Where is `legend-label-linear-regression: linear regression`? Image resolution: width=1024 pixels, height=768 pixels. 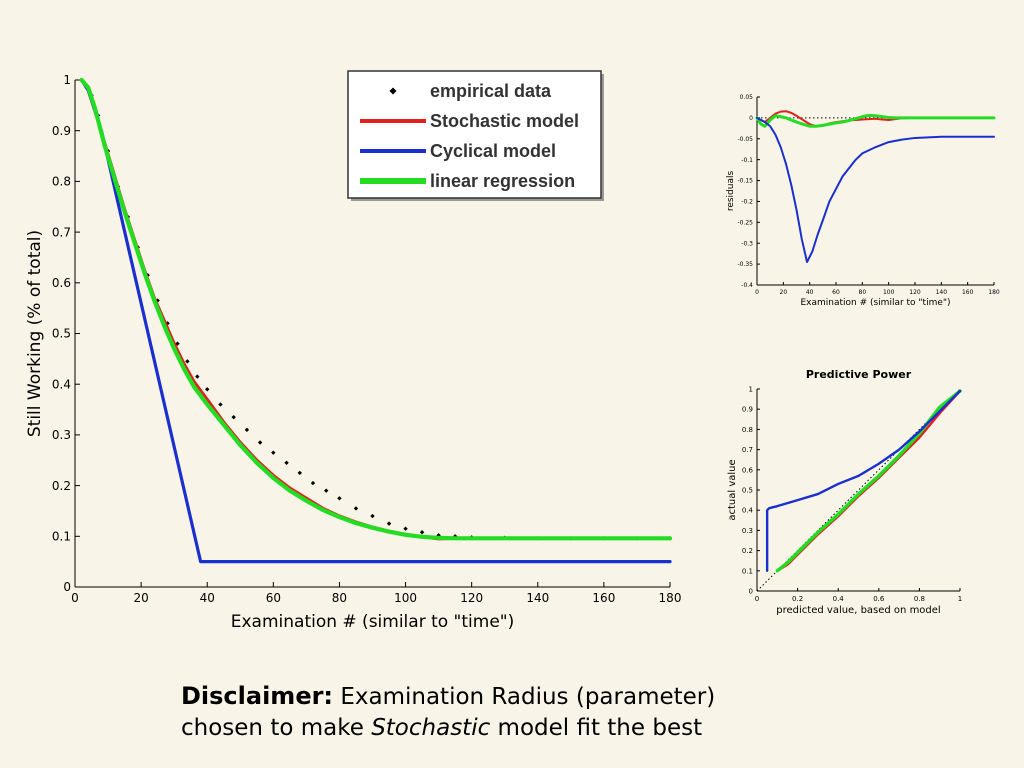 legend-label-linear-regression: linear regression is located at coordinates (502, 181).